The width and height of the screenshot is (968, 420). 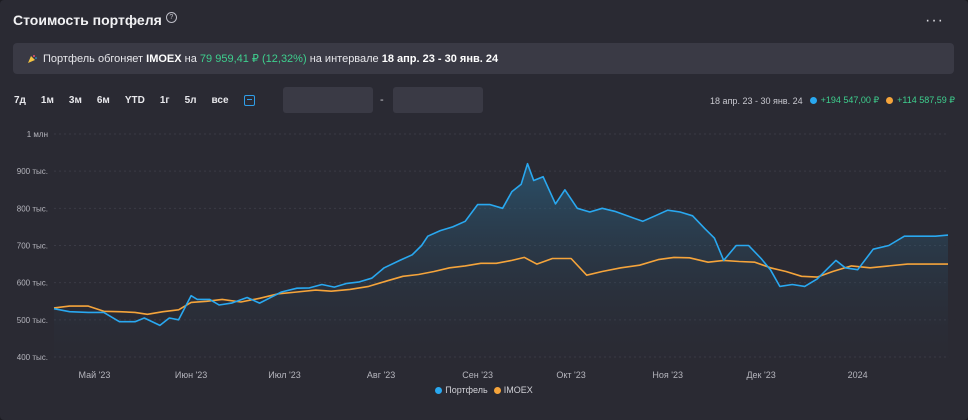 What do you see at coordinates (344, 58) in the screenshot?
I see `banner-interval-text: на интервале` at bounding box center [344, 58].